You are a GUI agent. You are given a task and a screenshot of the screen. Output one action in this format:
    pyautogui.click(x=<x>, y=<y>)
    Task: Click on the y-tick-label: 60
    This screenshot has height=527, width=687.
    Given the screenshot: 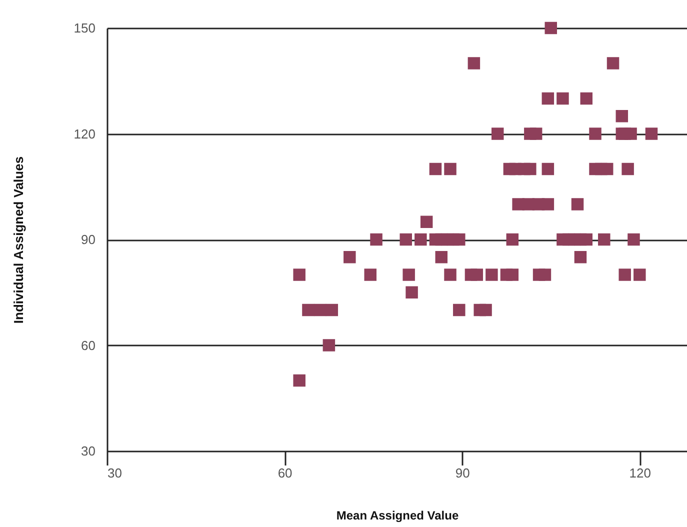 What is the action you would take?
    pyautogui.click(x=88, y=345)
    